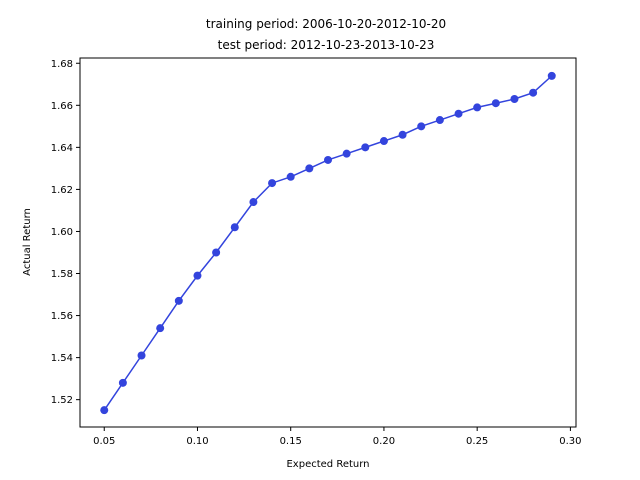 The width and height of the screenshot is (640, 480). What do you see at coordinates (570, 441) in the screenshot?
I see `x-tick-label: 0.30` at bounding box center [570, 441].